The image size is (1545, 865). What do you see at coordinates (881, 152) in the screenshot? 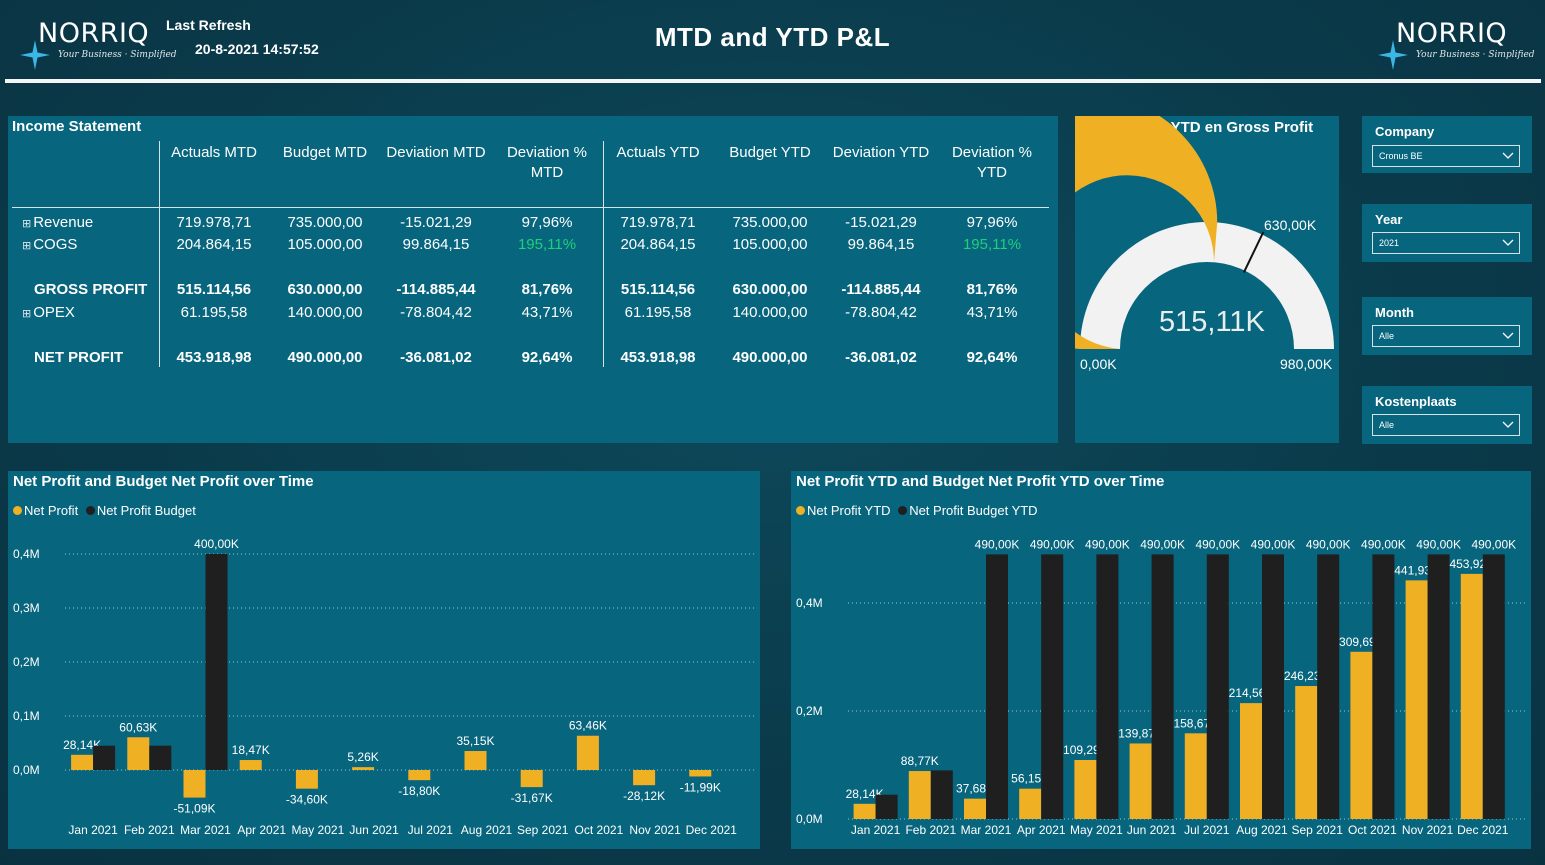
I see `column-header: Deviation YTD` at bounding box center [881, 152].